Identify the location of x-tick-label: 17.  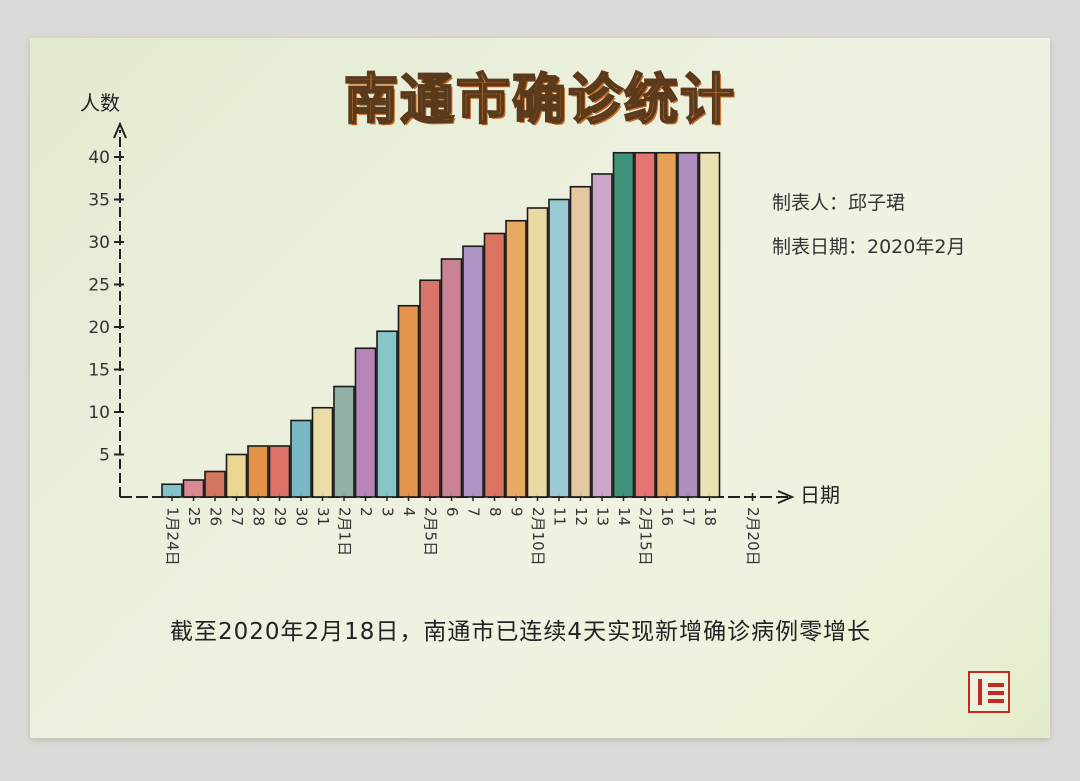
(689, 516).